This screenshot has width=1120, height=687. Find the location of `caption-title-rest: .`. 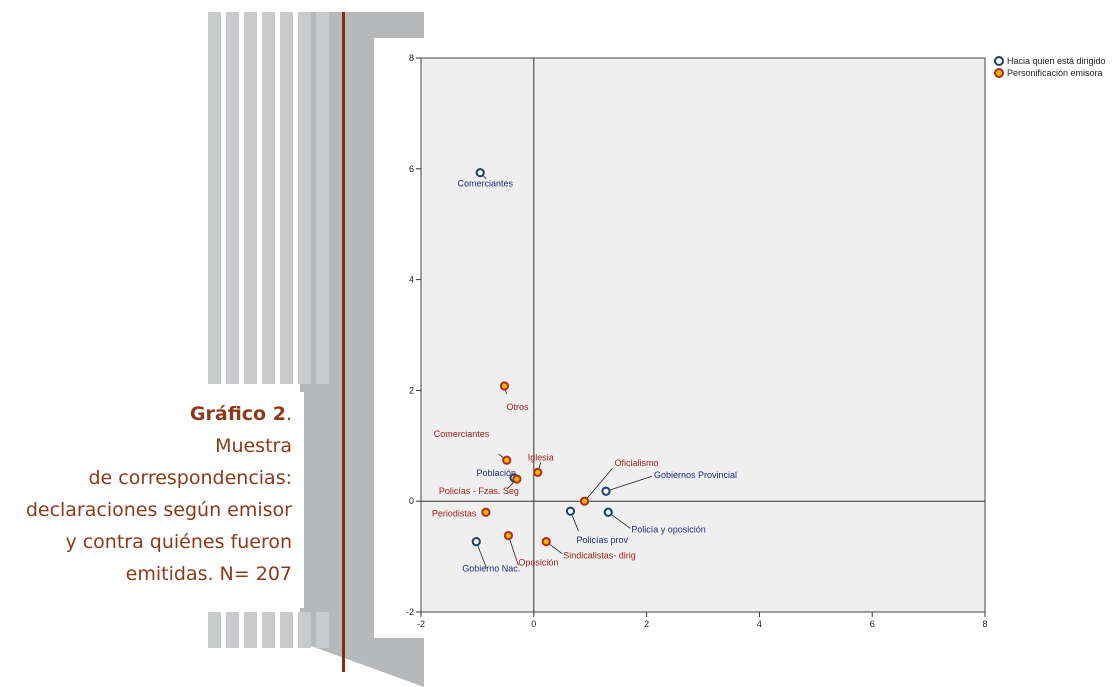

caption-title-rest: . is located at coordinates (288, 414).